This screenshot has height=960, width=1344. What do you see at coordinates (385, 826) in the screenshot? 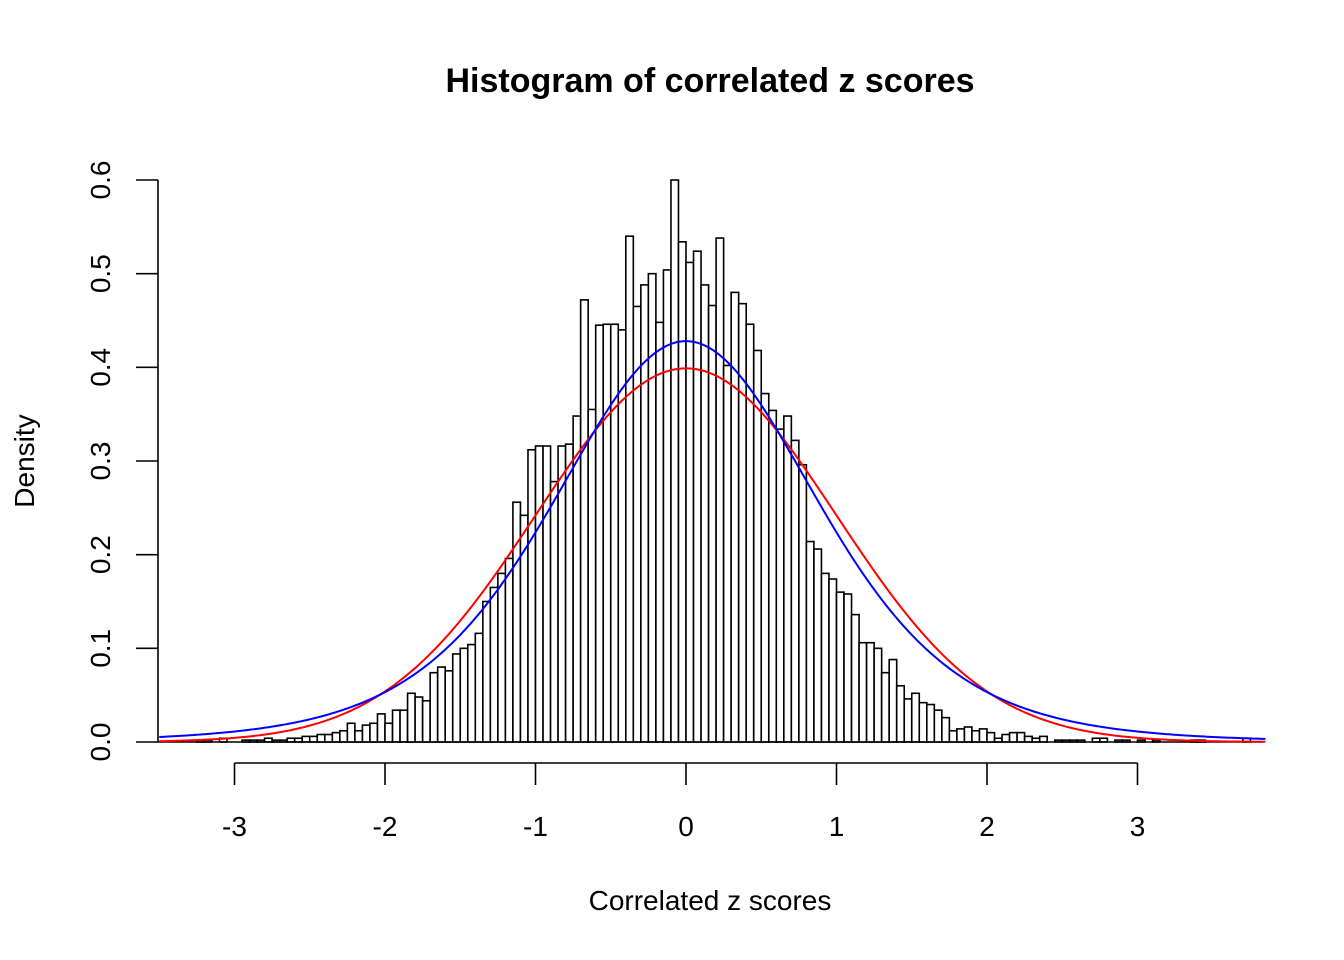
I see `x-tick-label: -2` at bounding box center [385, 826].